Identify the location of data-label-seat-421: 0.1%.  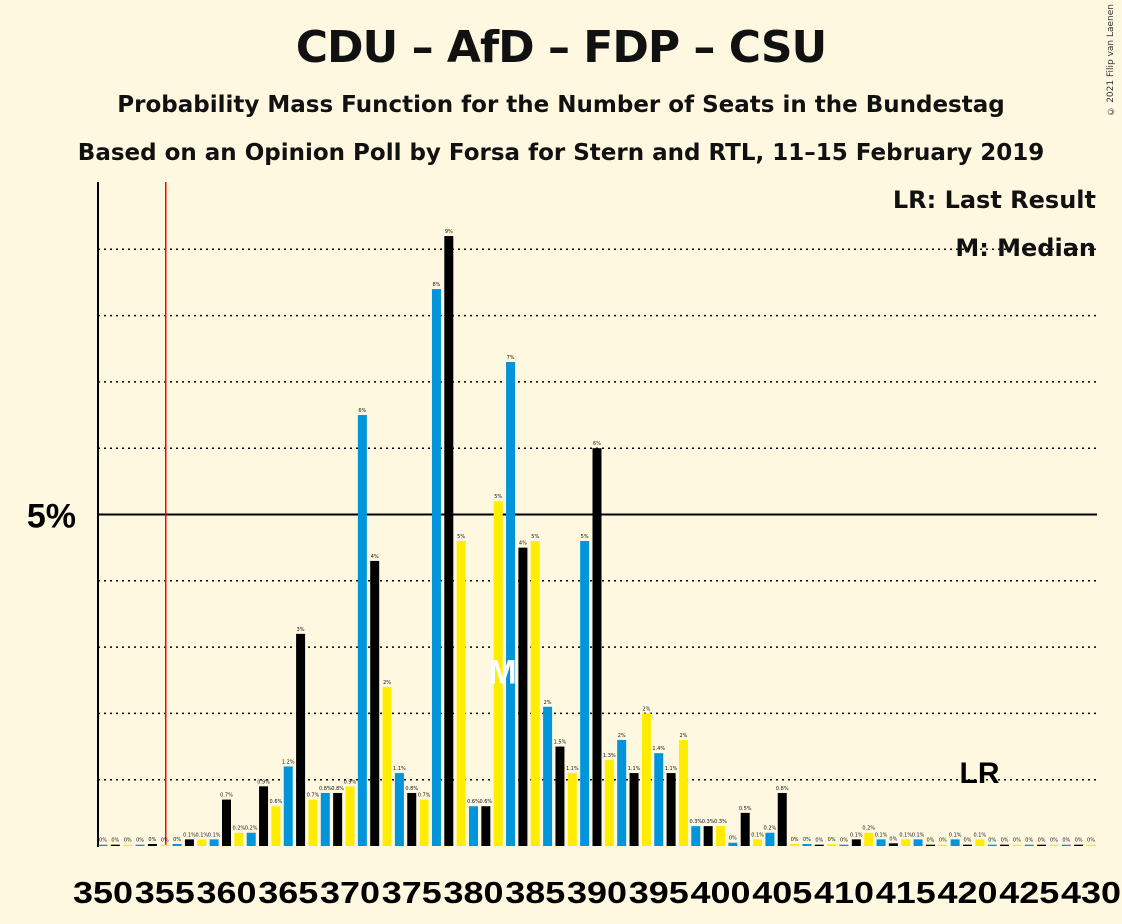
(979, 835).